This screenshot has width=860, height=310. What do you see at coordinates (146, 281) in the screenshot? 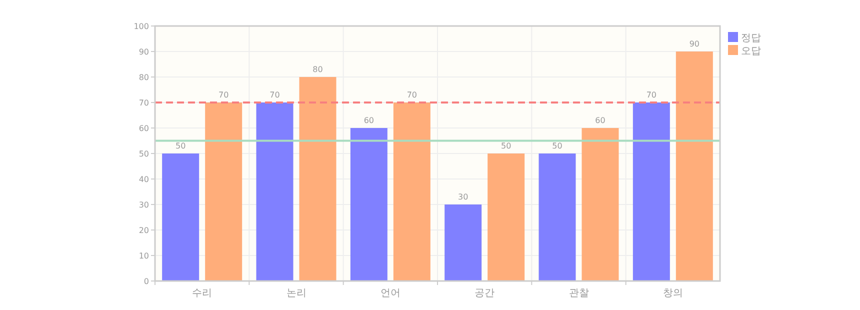
I see `y-tick-label: 0` at bounding box center [146, 281].